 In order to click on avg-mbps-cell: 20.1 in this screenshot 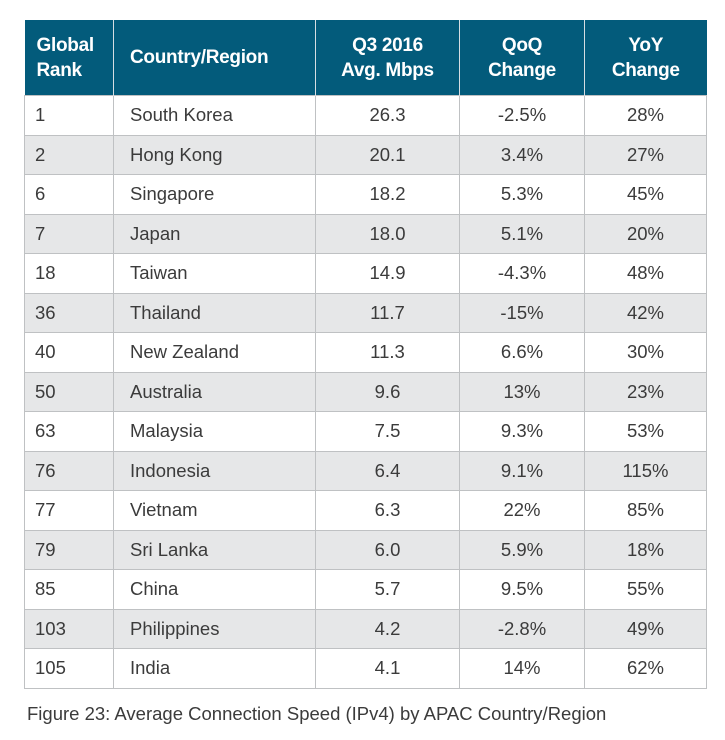, I will do `click(387, 154)`.